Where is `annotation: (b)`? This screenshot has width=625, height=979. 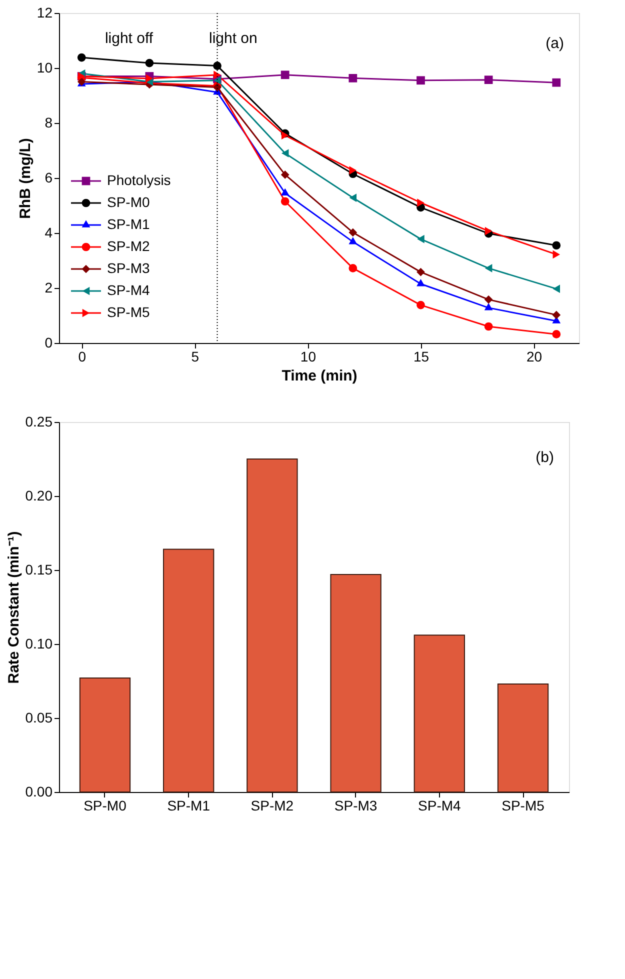
annotation: (b) is located at coordinates (545, 457).